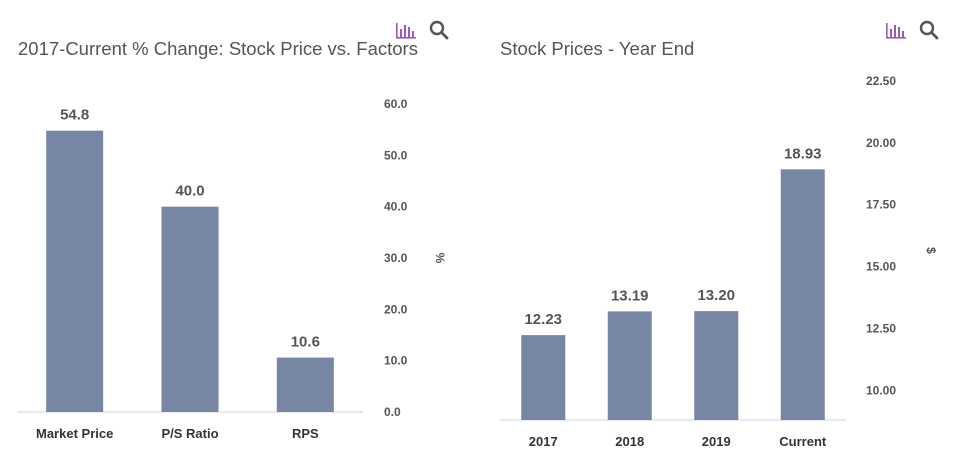  Describe the element at coordinates (629, 441) in the screenshot. I see `x-tick-label: 2018` at that location.